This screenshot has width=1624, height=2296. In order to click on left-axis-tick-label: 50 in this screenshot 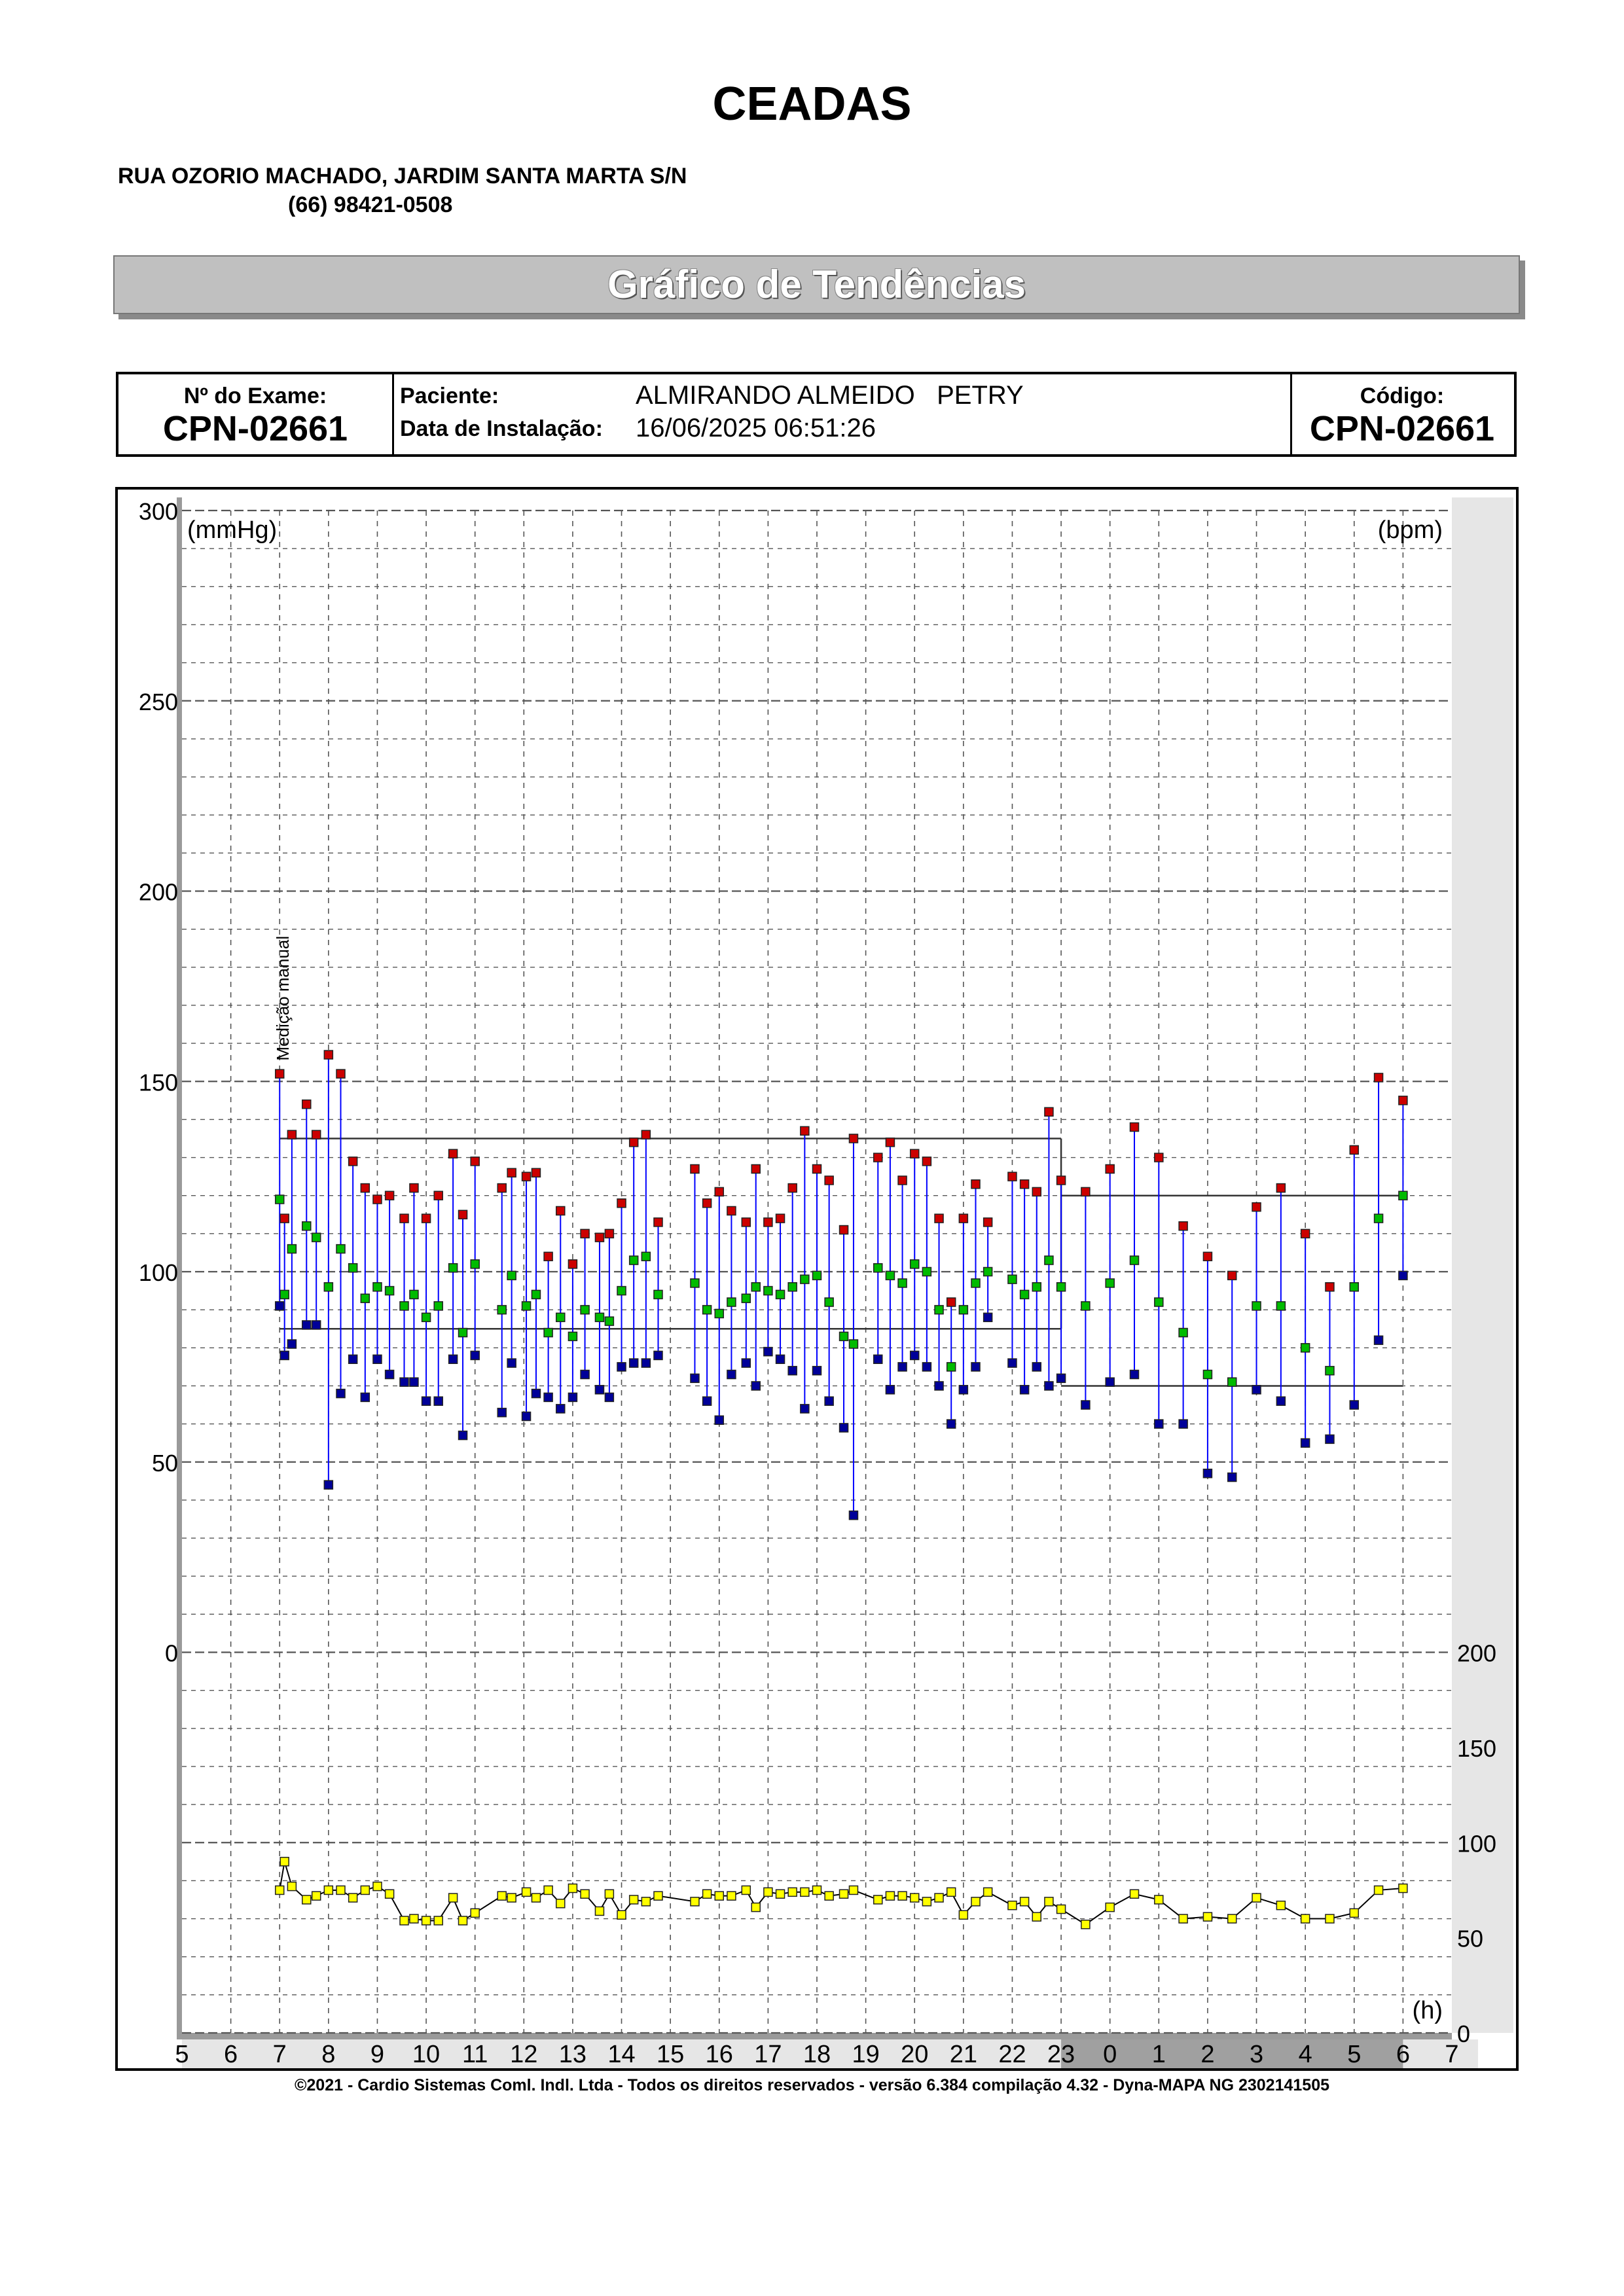, I will do `click(165, 1463)`.